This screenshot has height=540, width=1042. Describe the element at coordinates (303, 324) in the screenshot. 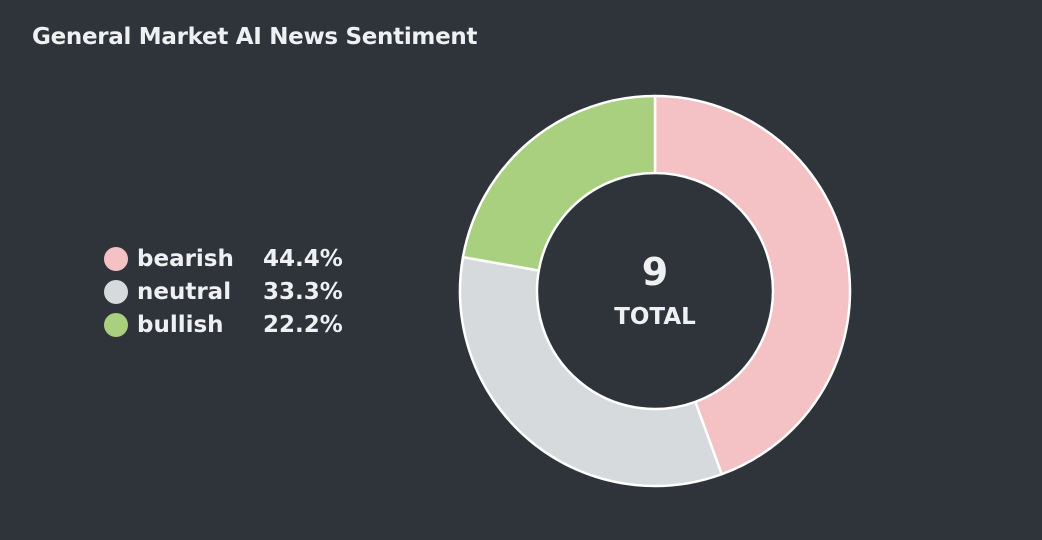

I see `legend-value-bullish: 22.2%` at that location.